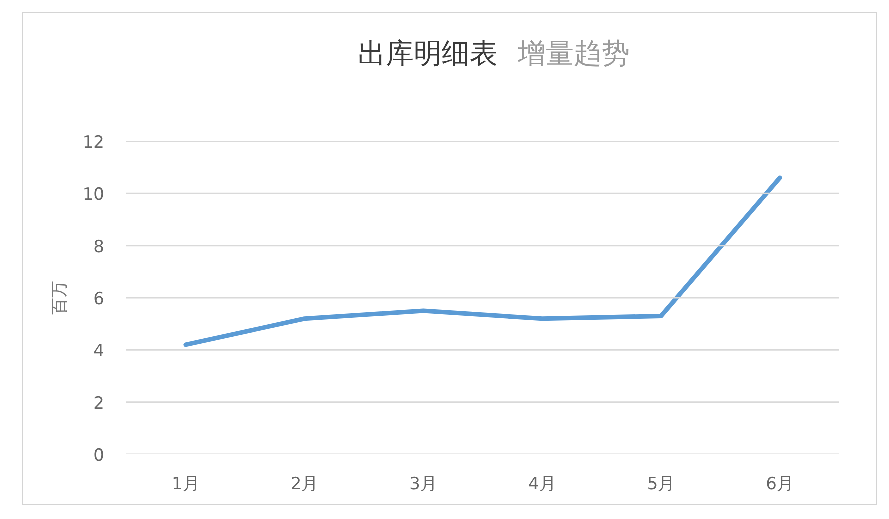 The width and height of the screenshot is (889, 519). I want to click on y-tick-label: 10, so click(93, 195).